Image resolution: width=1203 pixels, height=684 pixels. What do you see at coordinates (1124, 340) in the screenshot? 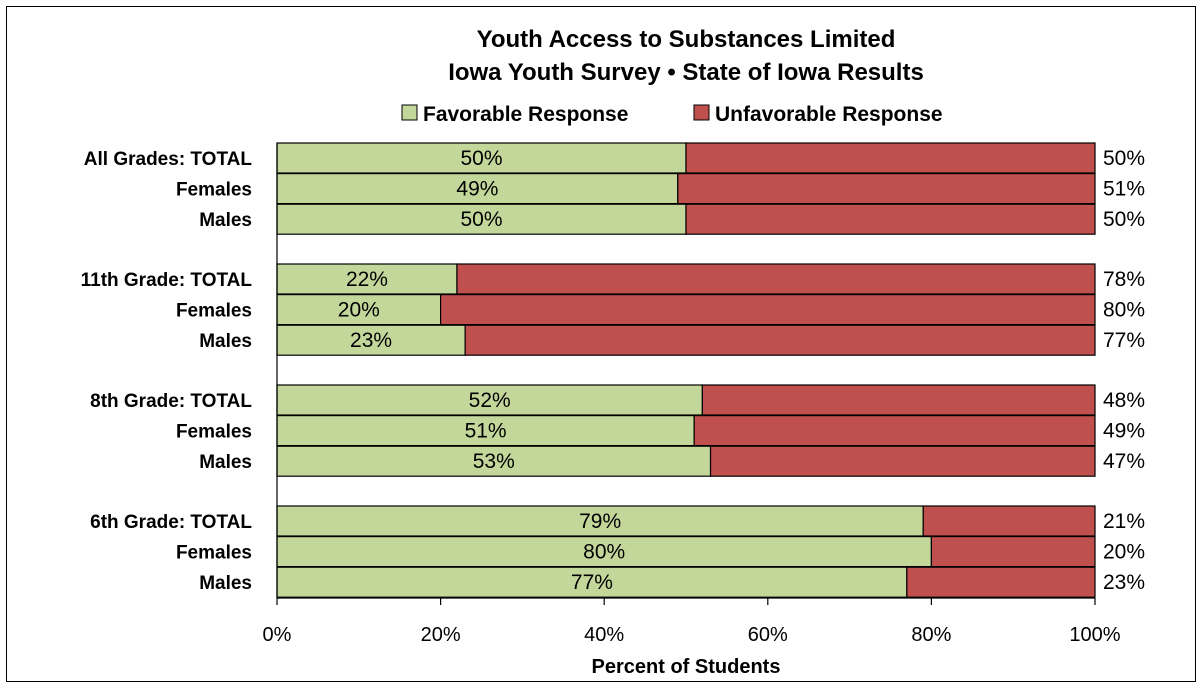
I see `data-label-unfavorable: 77%` at bounding box center [1124, 340].